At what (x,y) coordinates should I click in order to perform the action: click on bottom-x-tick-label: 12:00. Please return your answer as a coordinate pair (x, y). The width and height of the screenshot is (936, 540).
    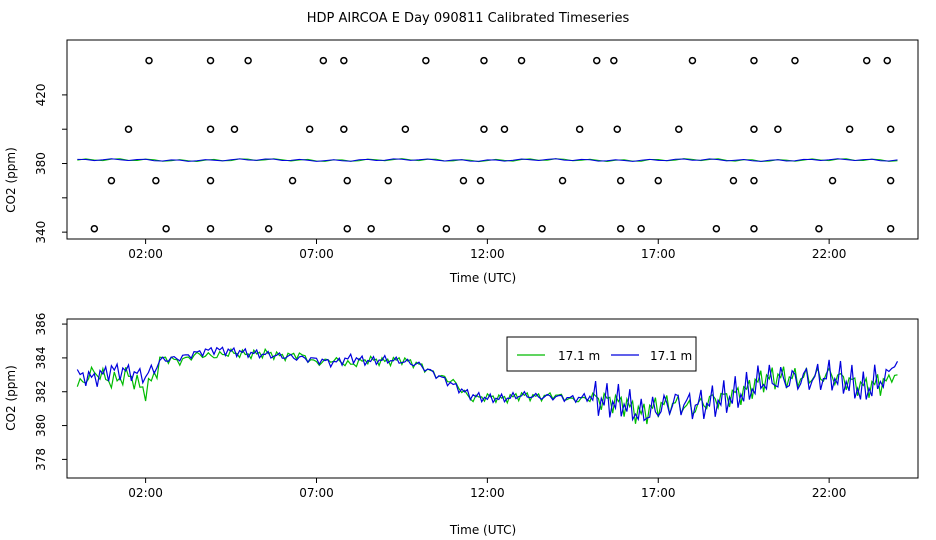
    Looking at the image, I should click on (487, 493).